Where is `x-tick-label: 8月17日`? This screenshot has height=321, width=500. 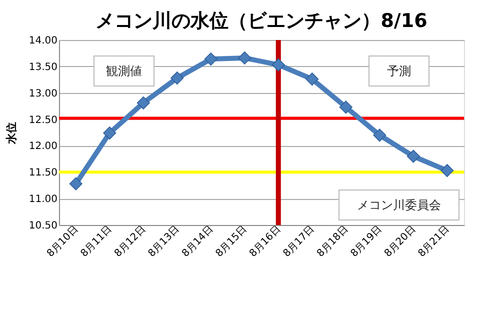
x-tick-label: 8月17日 is located at coordinates (299, 242).